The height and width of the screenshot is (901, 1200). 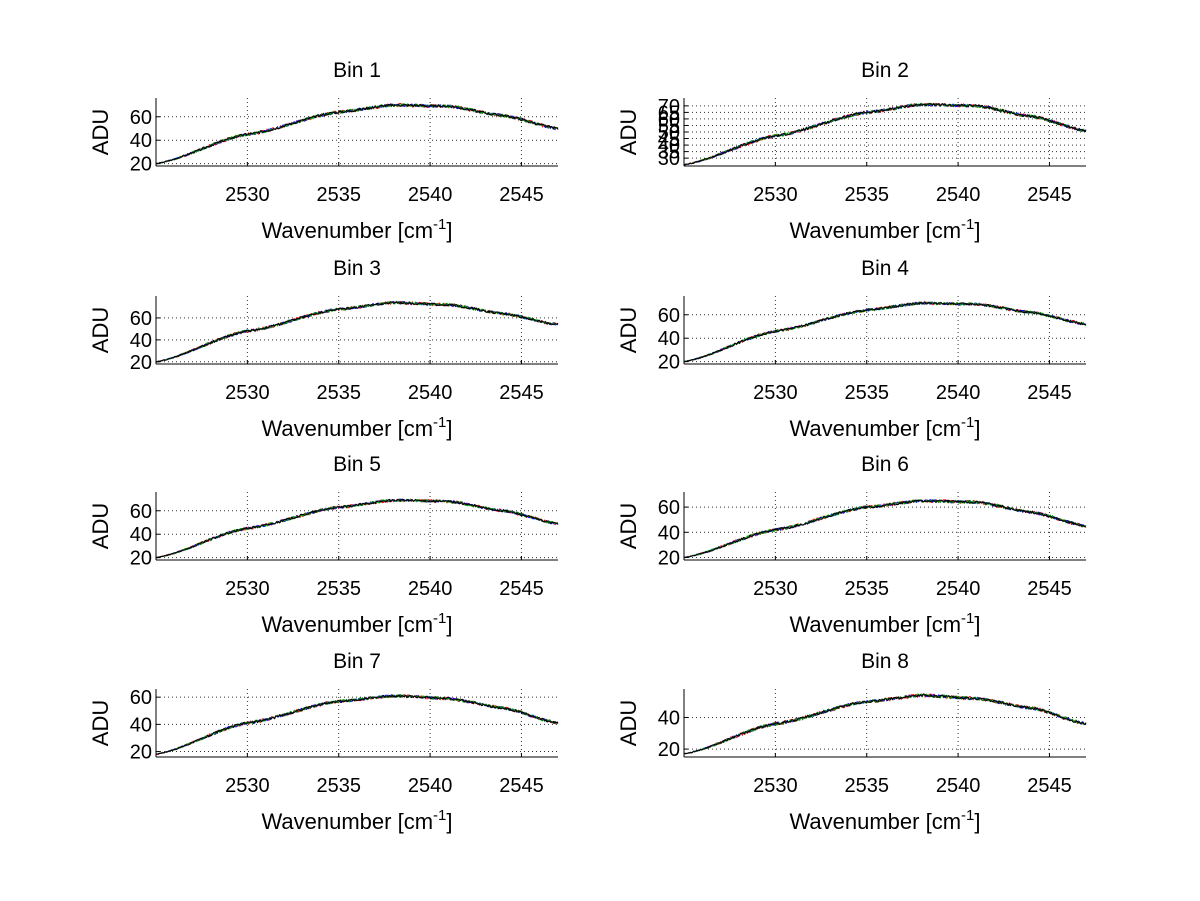 I want to click on y-tick-label: 30, so click(x=669, y=159).